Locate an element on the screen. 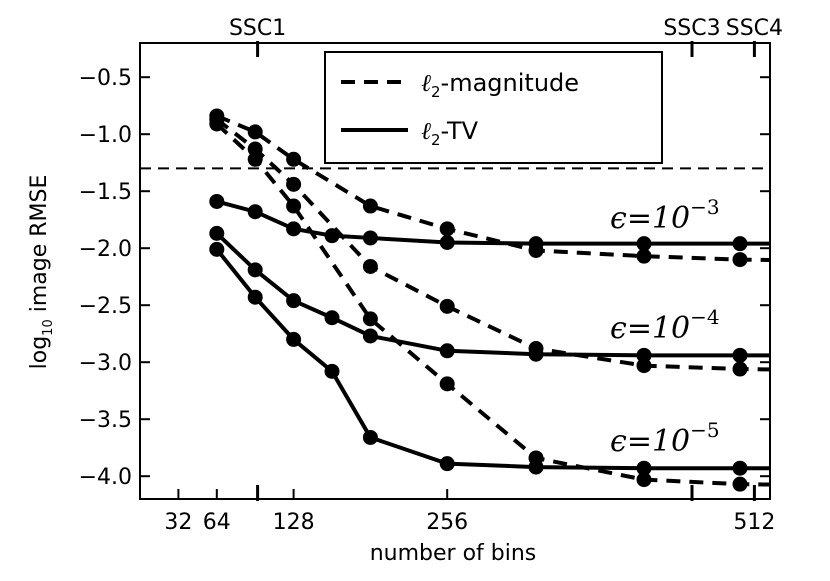 The width and height of the screenshot is (830, 581). legend-box is located at coordinates (493, 107).